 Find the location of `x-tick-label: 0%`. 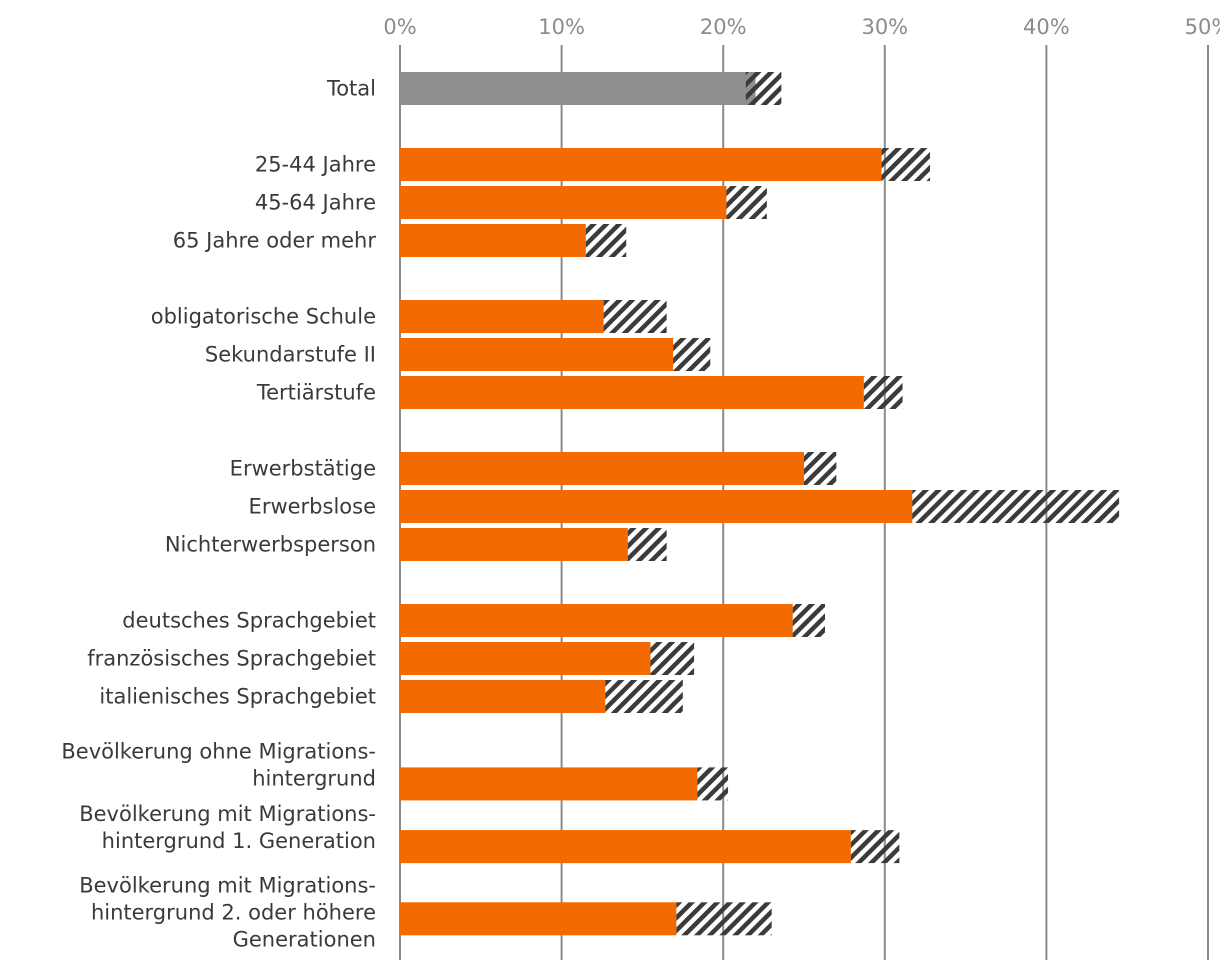

x-tick-label: 0% is located at coordinates (399, 27).